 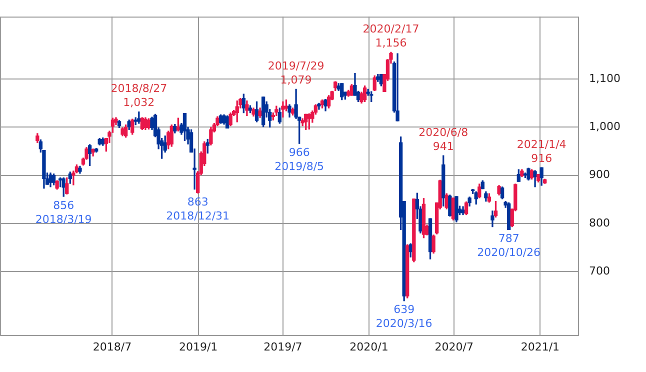 I want to click on y-tick-label: 1,100, so click(x=604, y=78).